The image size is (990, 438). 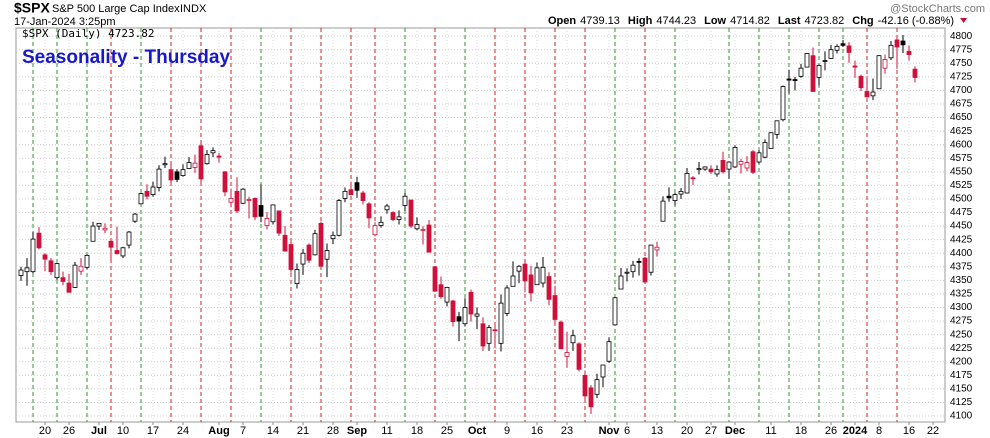 What do you see at coordinates (218, 431) in the screenshot?
I see `x-tick-label: Aug` at bounding box center [218, 431].